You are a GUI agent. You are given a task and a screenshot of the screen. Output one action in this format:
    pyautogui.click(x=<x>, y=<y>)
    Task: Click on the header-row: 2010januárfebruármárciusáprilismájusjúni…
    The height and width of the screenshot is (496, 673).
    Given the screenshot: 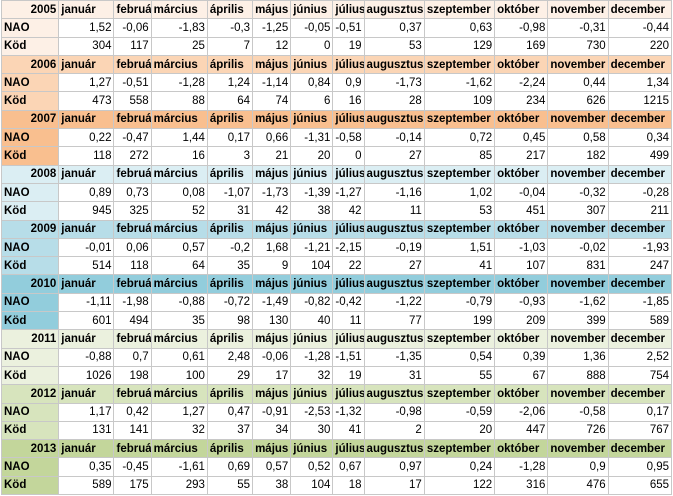 What is the action you would take?
    pyautogui.click(x=336, y=284)
    